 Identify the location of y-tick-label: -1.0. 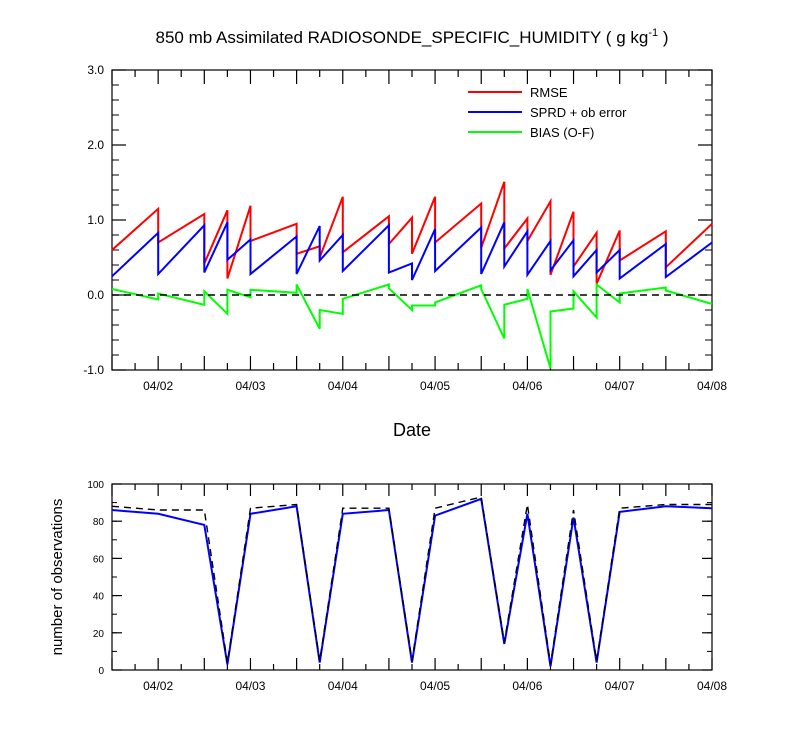
(93, 370).